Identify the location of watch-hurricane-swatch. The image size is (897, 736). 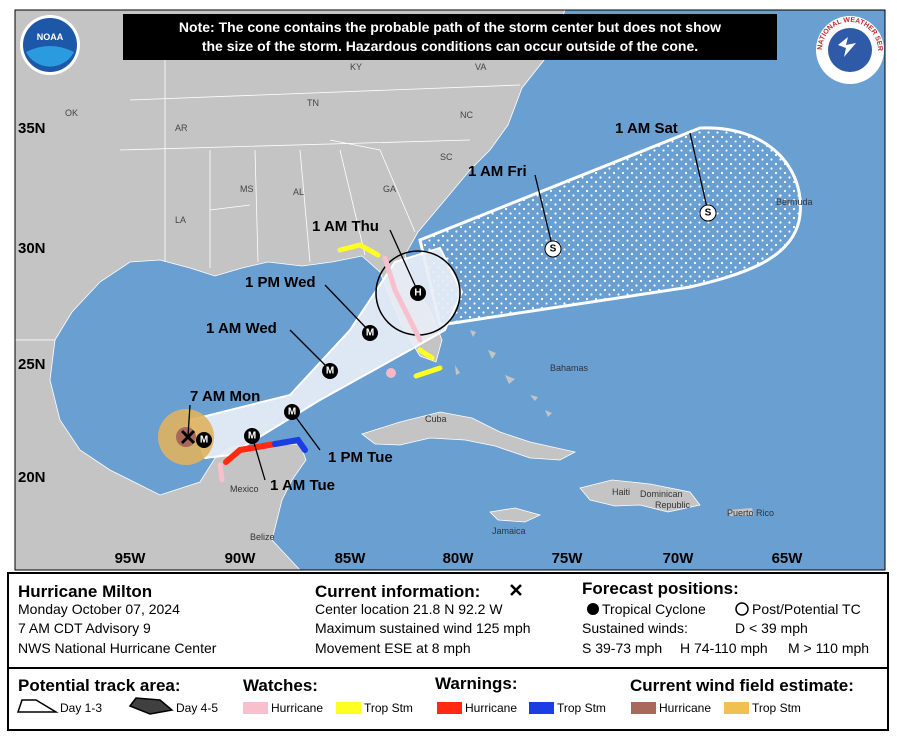
(255, 708).